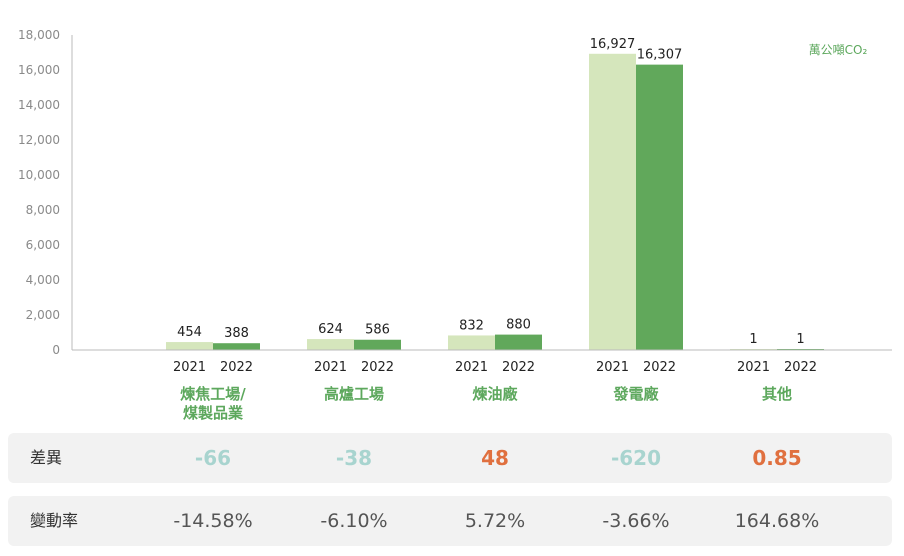 This screenshot has width=904, height=556. What do you see at coordinates (777, 521) in the screenshot?
I see `change-rate-value: 164.68%` at bounding box center [777, 521].